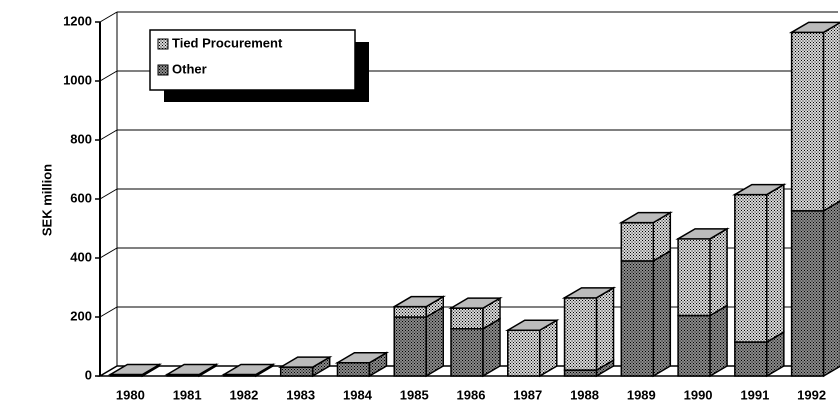  What do you see at coordinates (414, 394) in the screenshot?
I see `x-tick-label: 1985` at bounding box center [414, 394].